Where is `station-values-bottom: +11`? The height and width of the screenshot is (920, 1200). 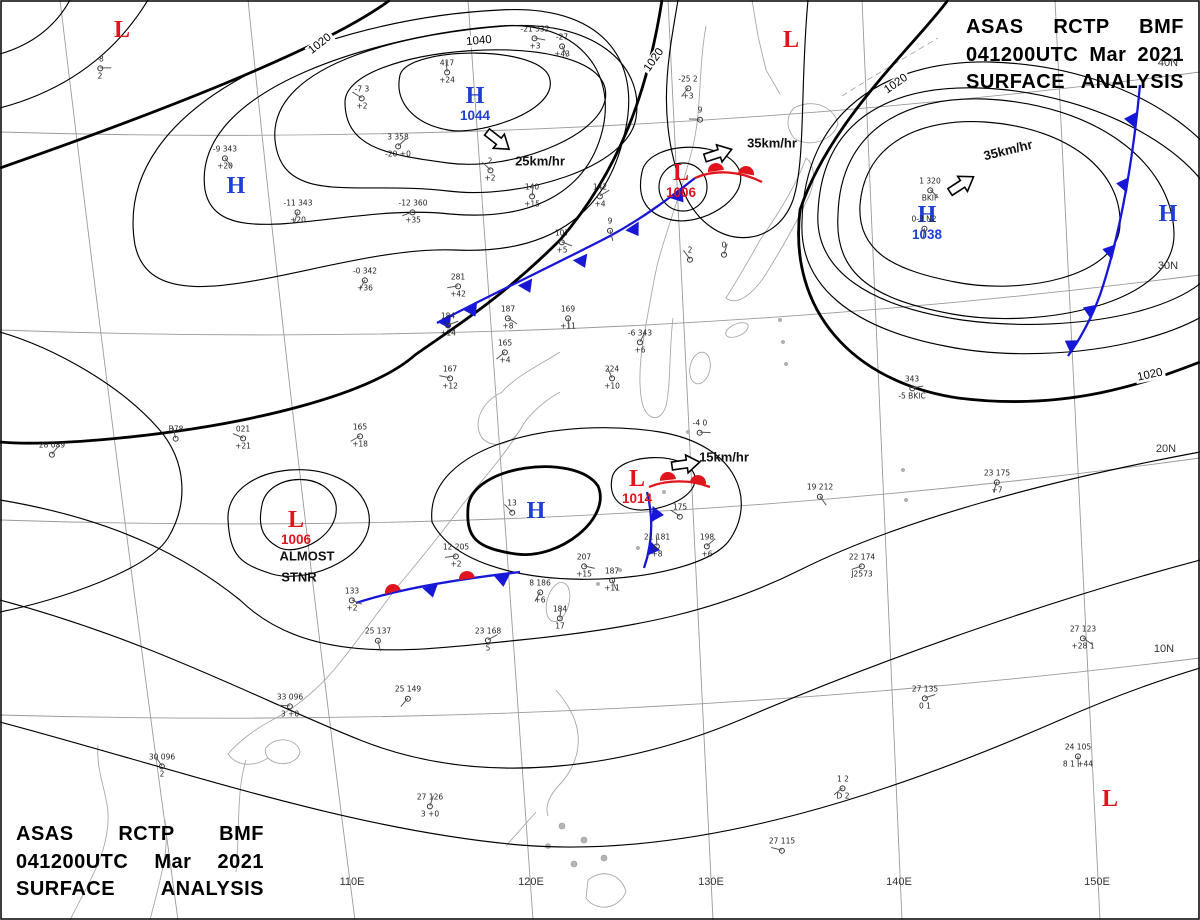
station-values-bottom: +11 is located at coordinates (612, 587).